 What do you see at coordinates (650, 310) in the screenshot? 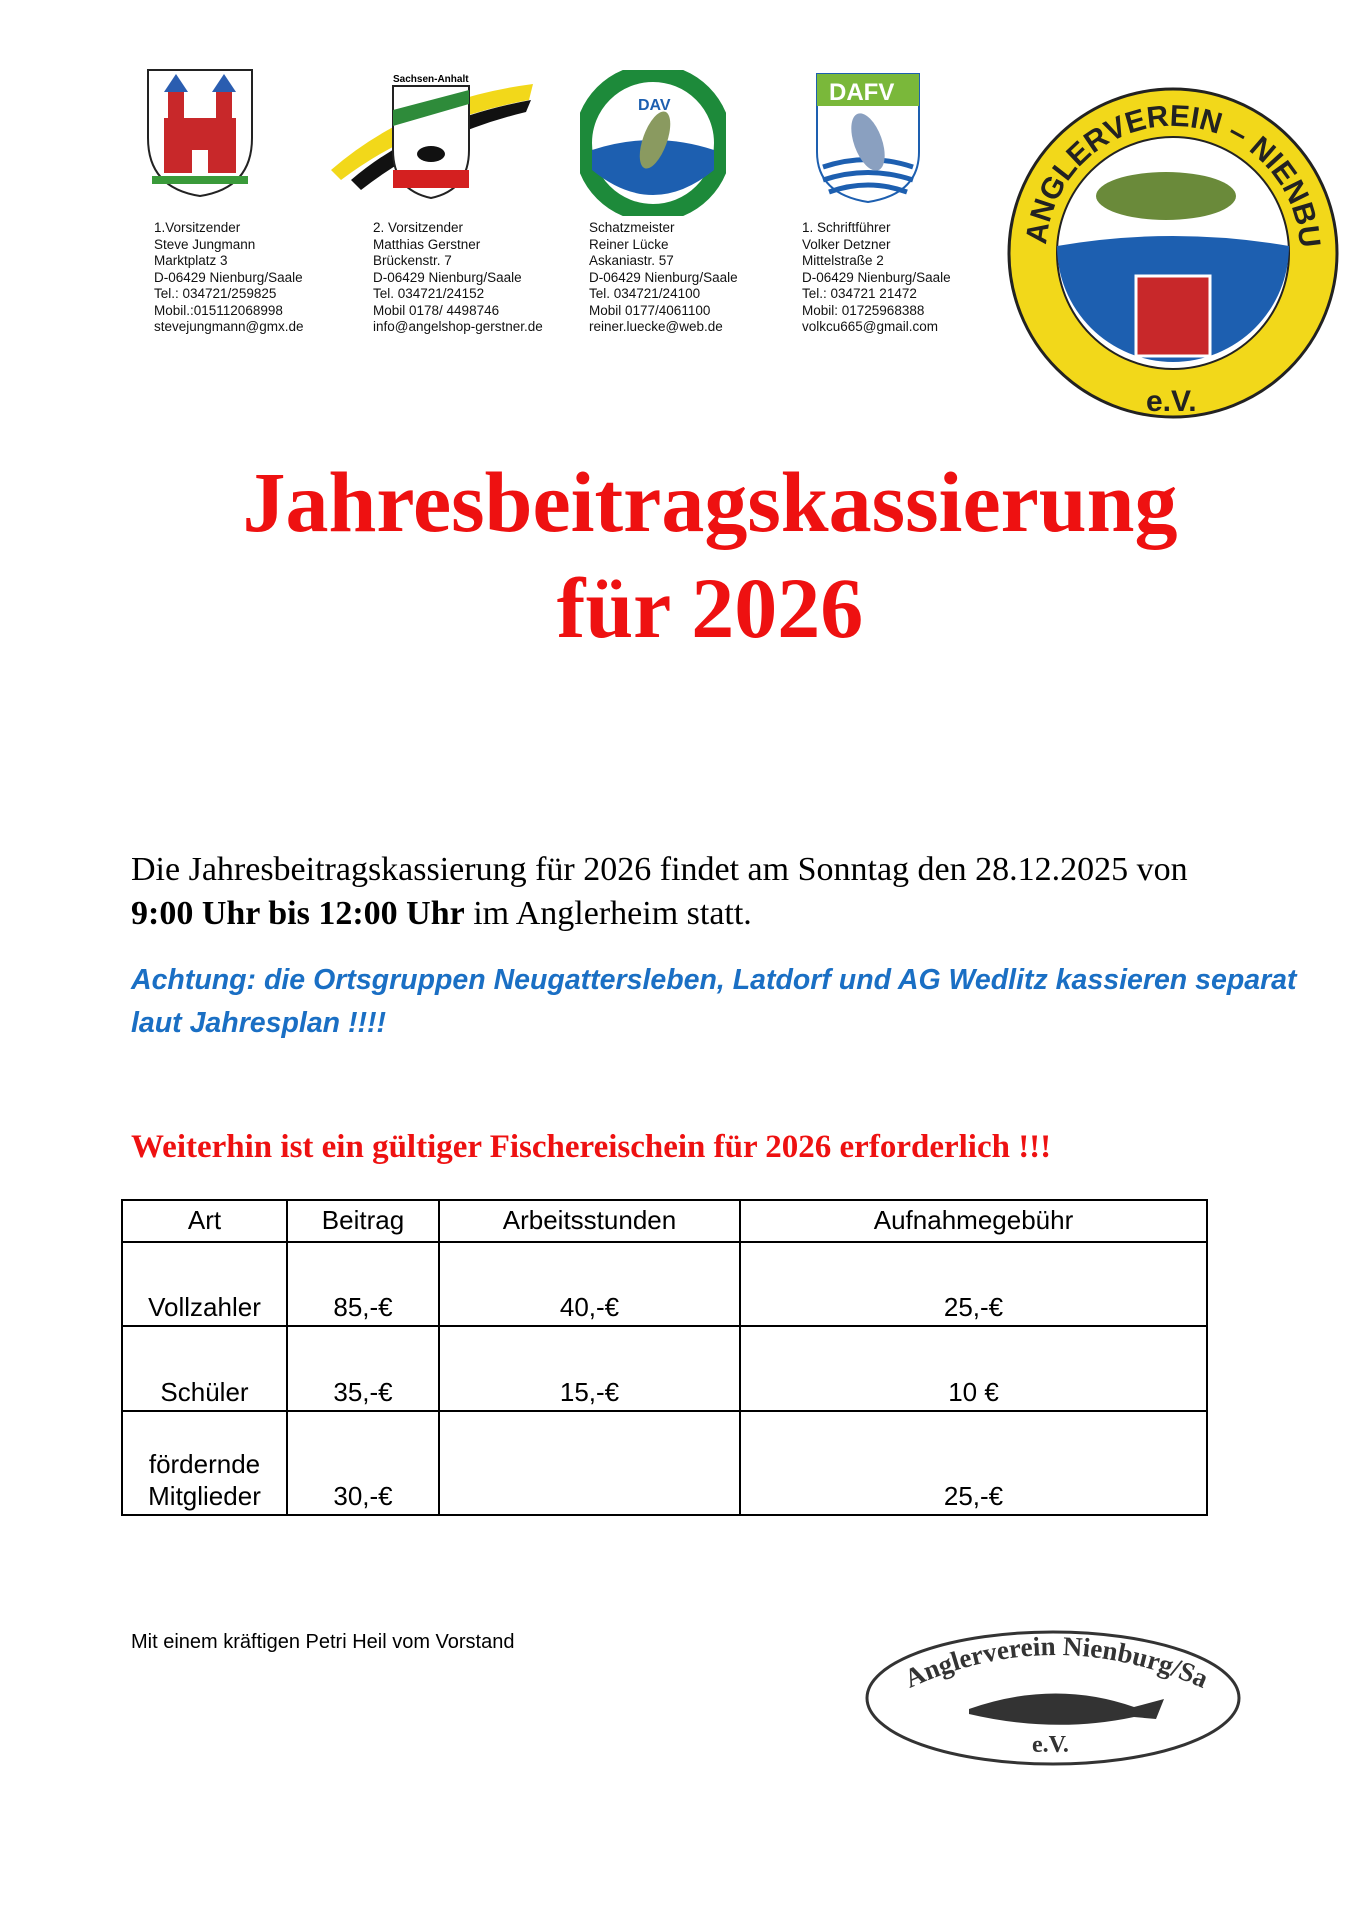
I see `contact-mobile: Mobil 0177/4061100` at bounding box center [650, 310].